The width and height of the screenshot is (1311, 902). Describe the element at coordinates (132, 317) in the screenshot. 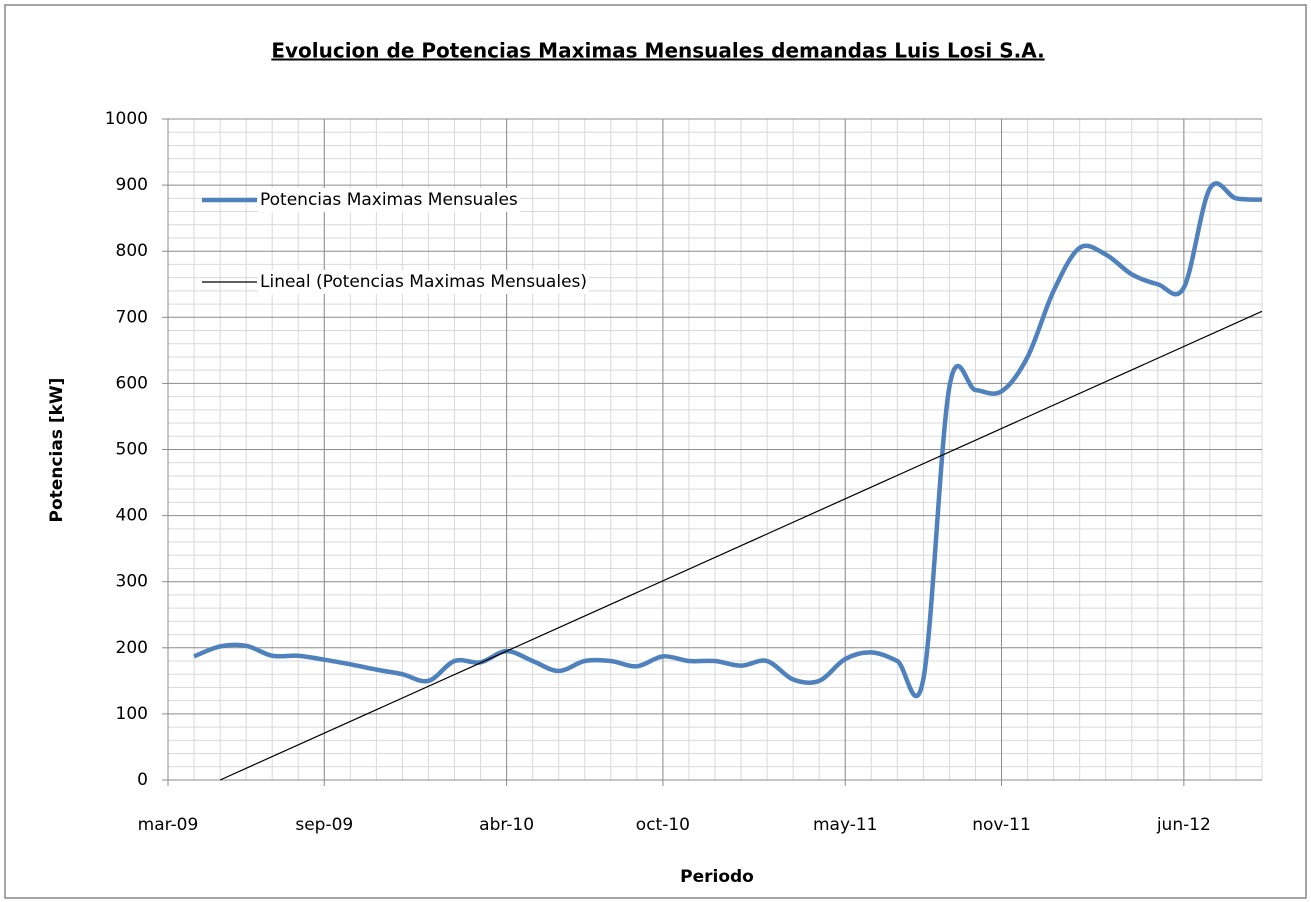

I see `y-tick-label: 700` at that location.